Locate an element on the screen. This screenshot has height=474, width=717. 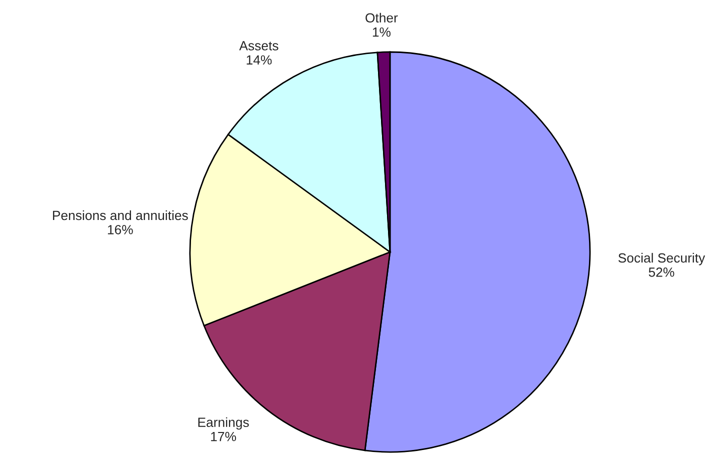
data-label: 1% is located at coordinates (381, 32).